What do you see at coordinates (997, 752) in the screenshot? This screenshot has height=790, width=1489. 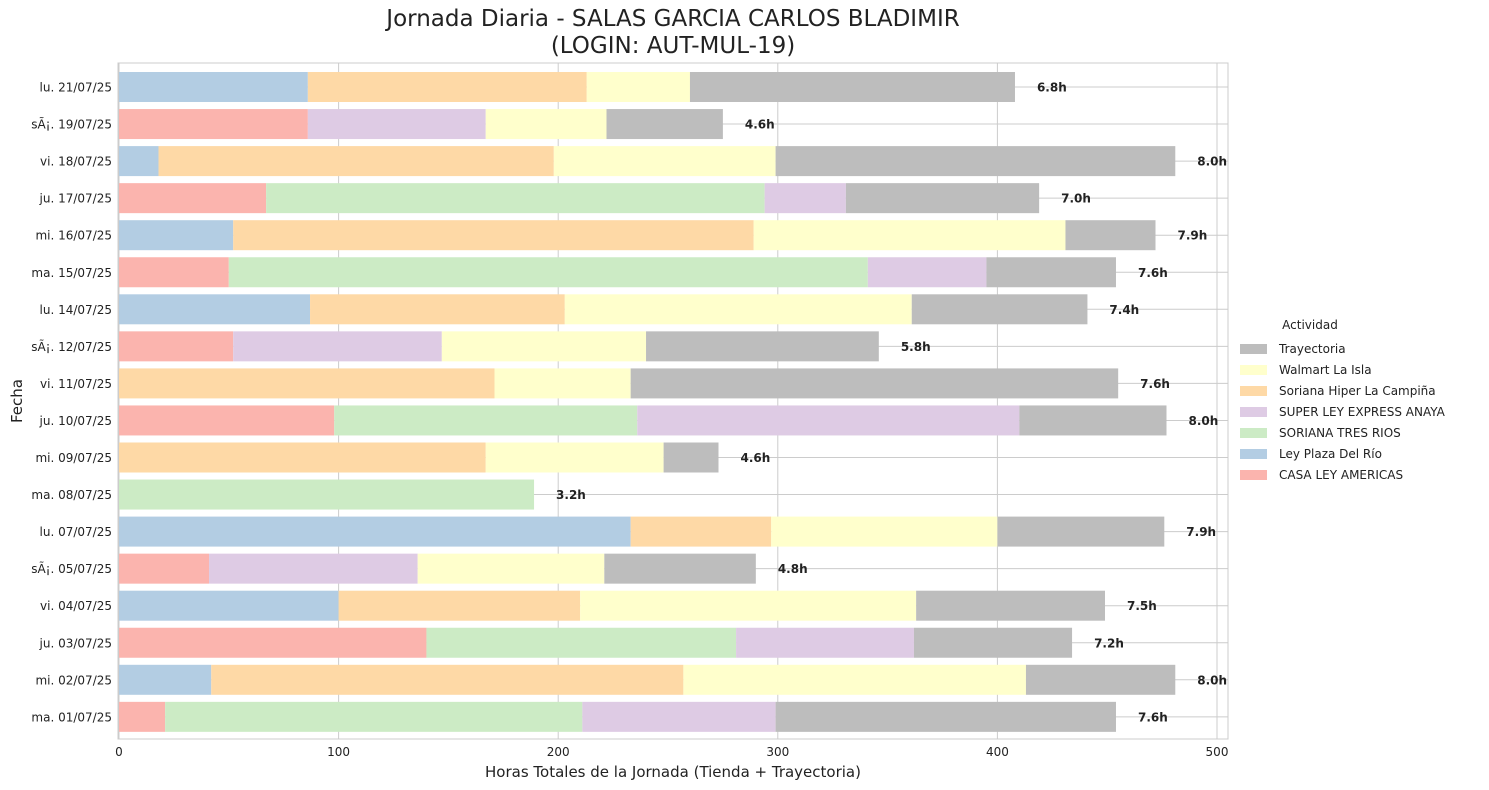 I see `x-tick-label: 400` at bounding box center [997, 752].